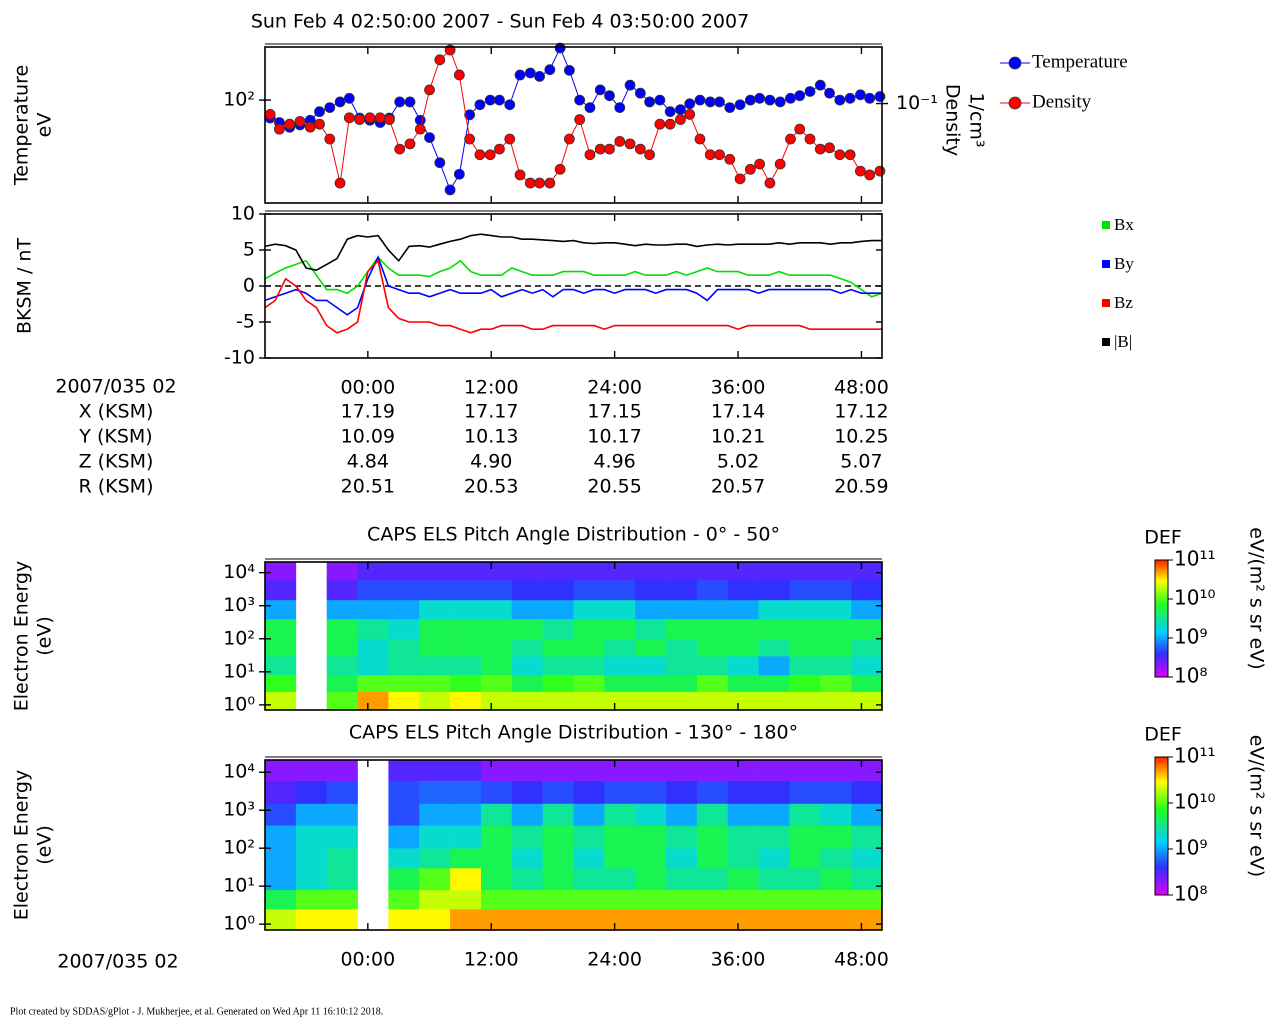  What do you see at coordinates (1124, 224) in the screenshot?
I see `legend-label: Bx` at bounding box center [1124, 224].